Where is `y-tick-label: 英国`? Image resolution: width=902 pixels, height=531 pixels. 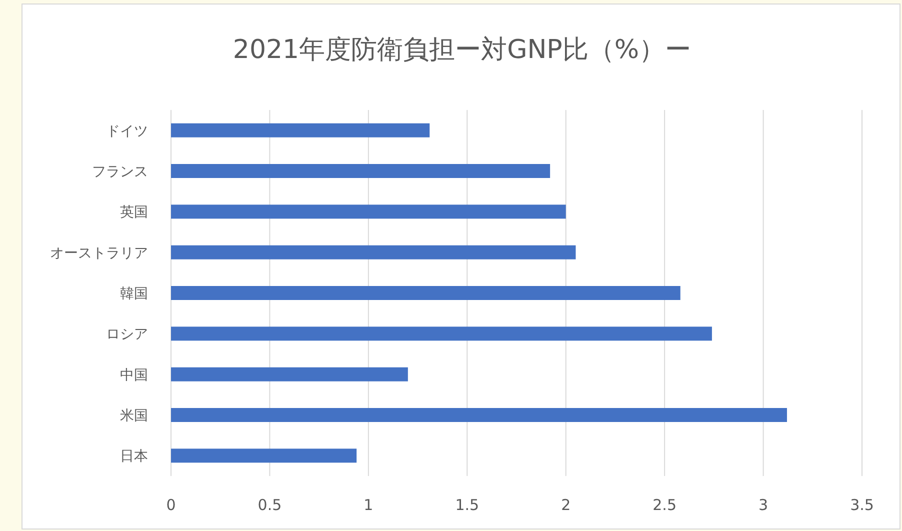 y-tick-label: 英国 is located at coordinates (134, 212).